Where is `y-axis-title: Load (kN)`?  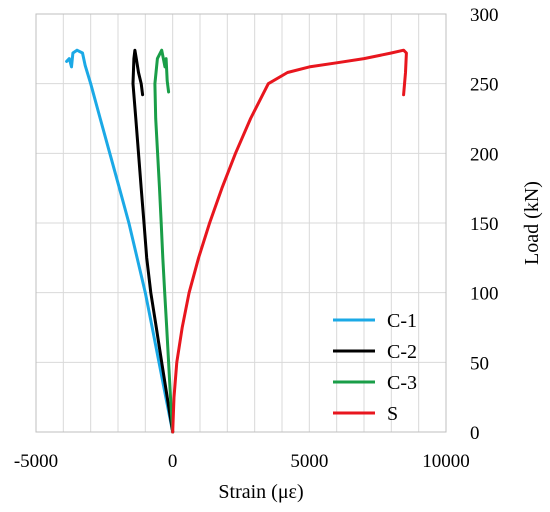 y-axis-title: Load (kN) is located at coordinates (532, 223).